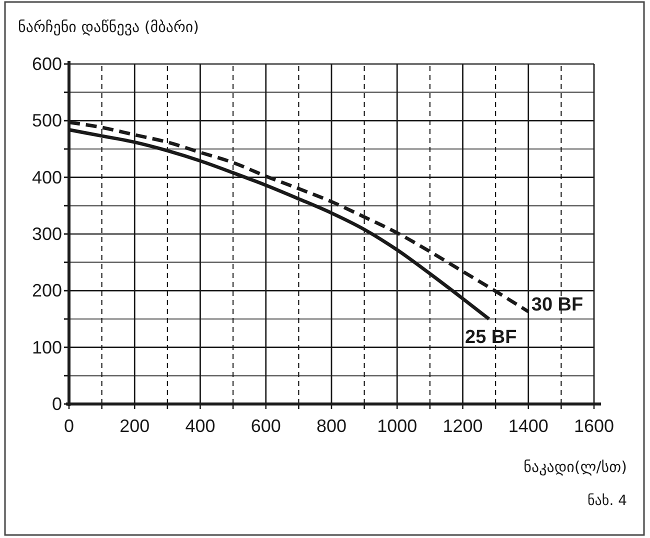 This screenshot has width=650, height=538. What do you see at coordinates (109, 27) in the screenshot?
I see `y-axis-title: ნარჩენი დაწნევა (მბარი)` at bounding box center [109, 27].